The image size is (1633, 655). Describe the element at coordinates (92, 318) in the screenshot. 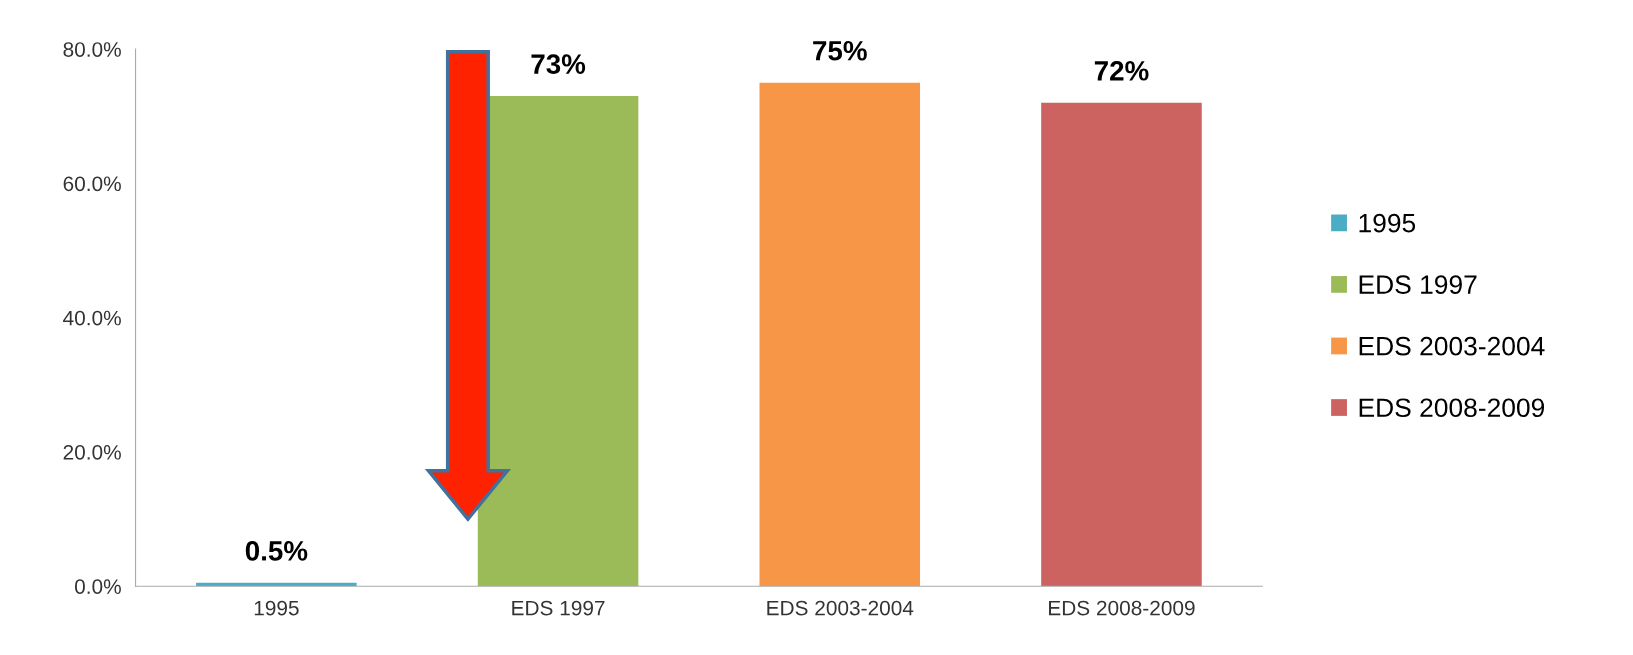

I see `y-tick-label: 40.0%` at that location.